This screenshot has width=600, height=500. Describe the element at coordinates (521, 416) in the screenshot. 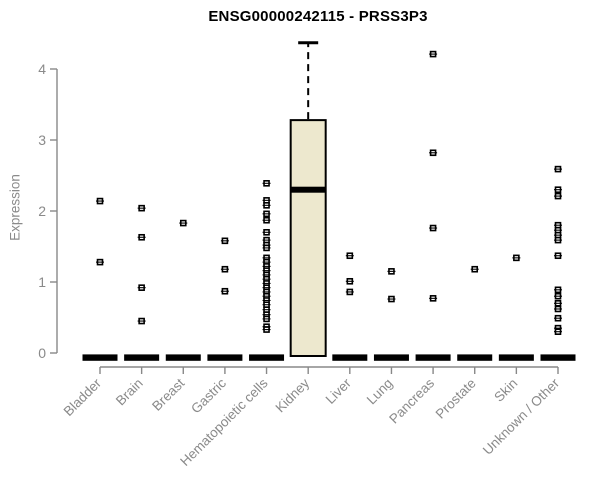

I see `x-category-label: Unknown / Other` at that location.